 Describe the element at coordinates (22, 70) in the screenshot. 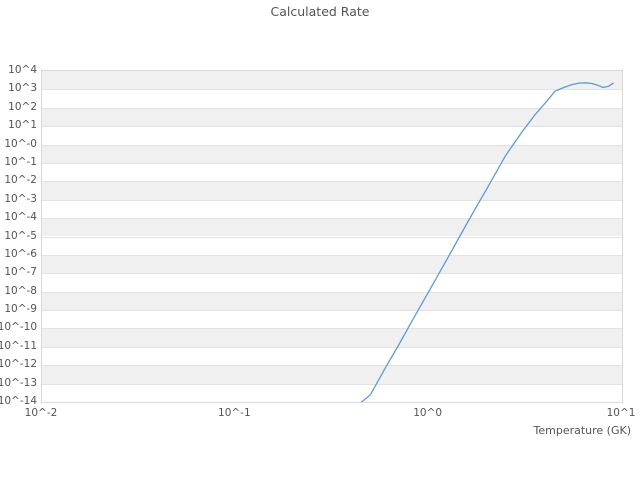

I see `y-tick-label: 10^4` at that location.